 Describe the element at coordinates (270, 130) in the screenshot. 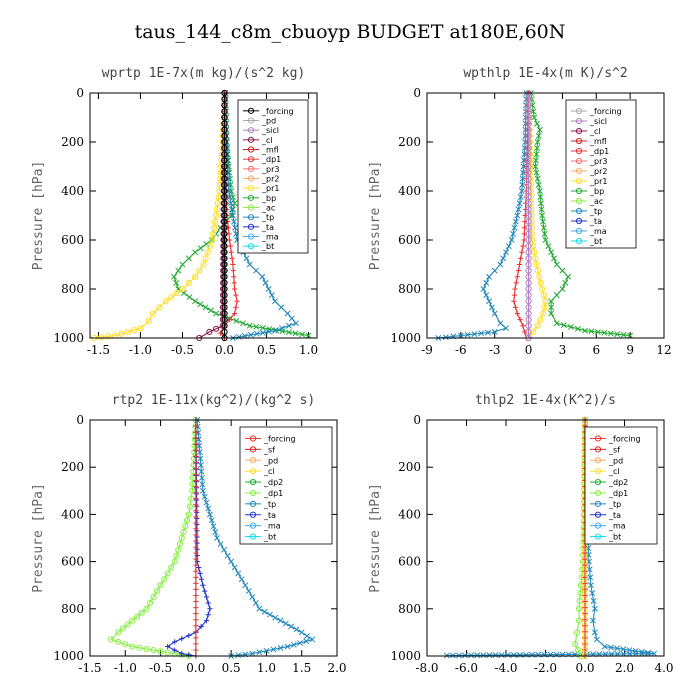

I see `legend-label: _sicl` at that location.